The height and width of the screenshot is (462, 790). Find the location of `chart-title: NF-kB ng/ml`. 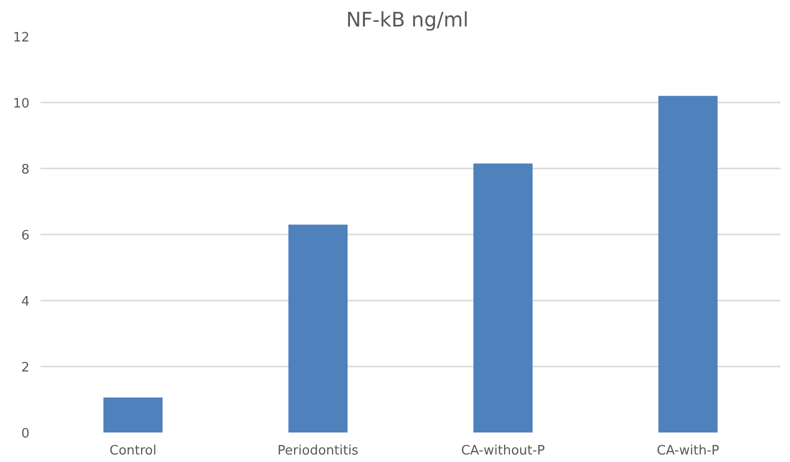

chart-title: NF-kB ng/ml is located at coordinates (407, 20).